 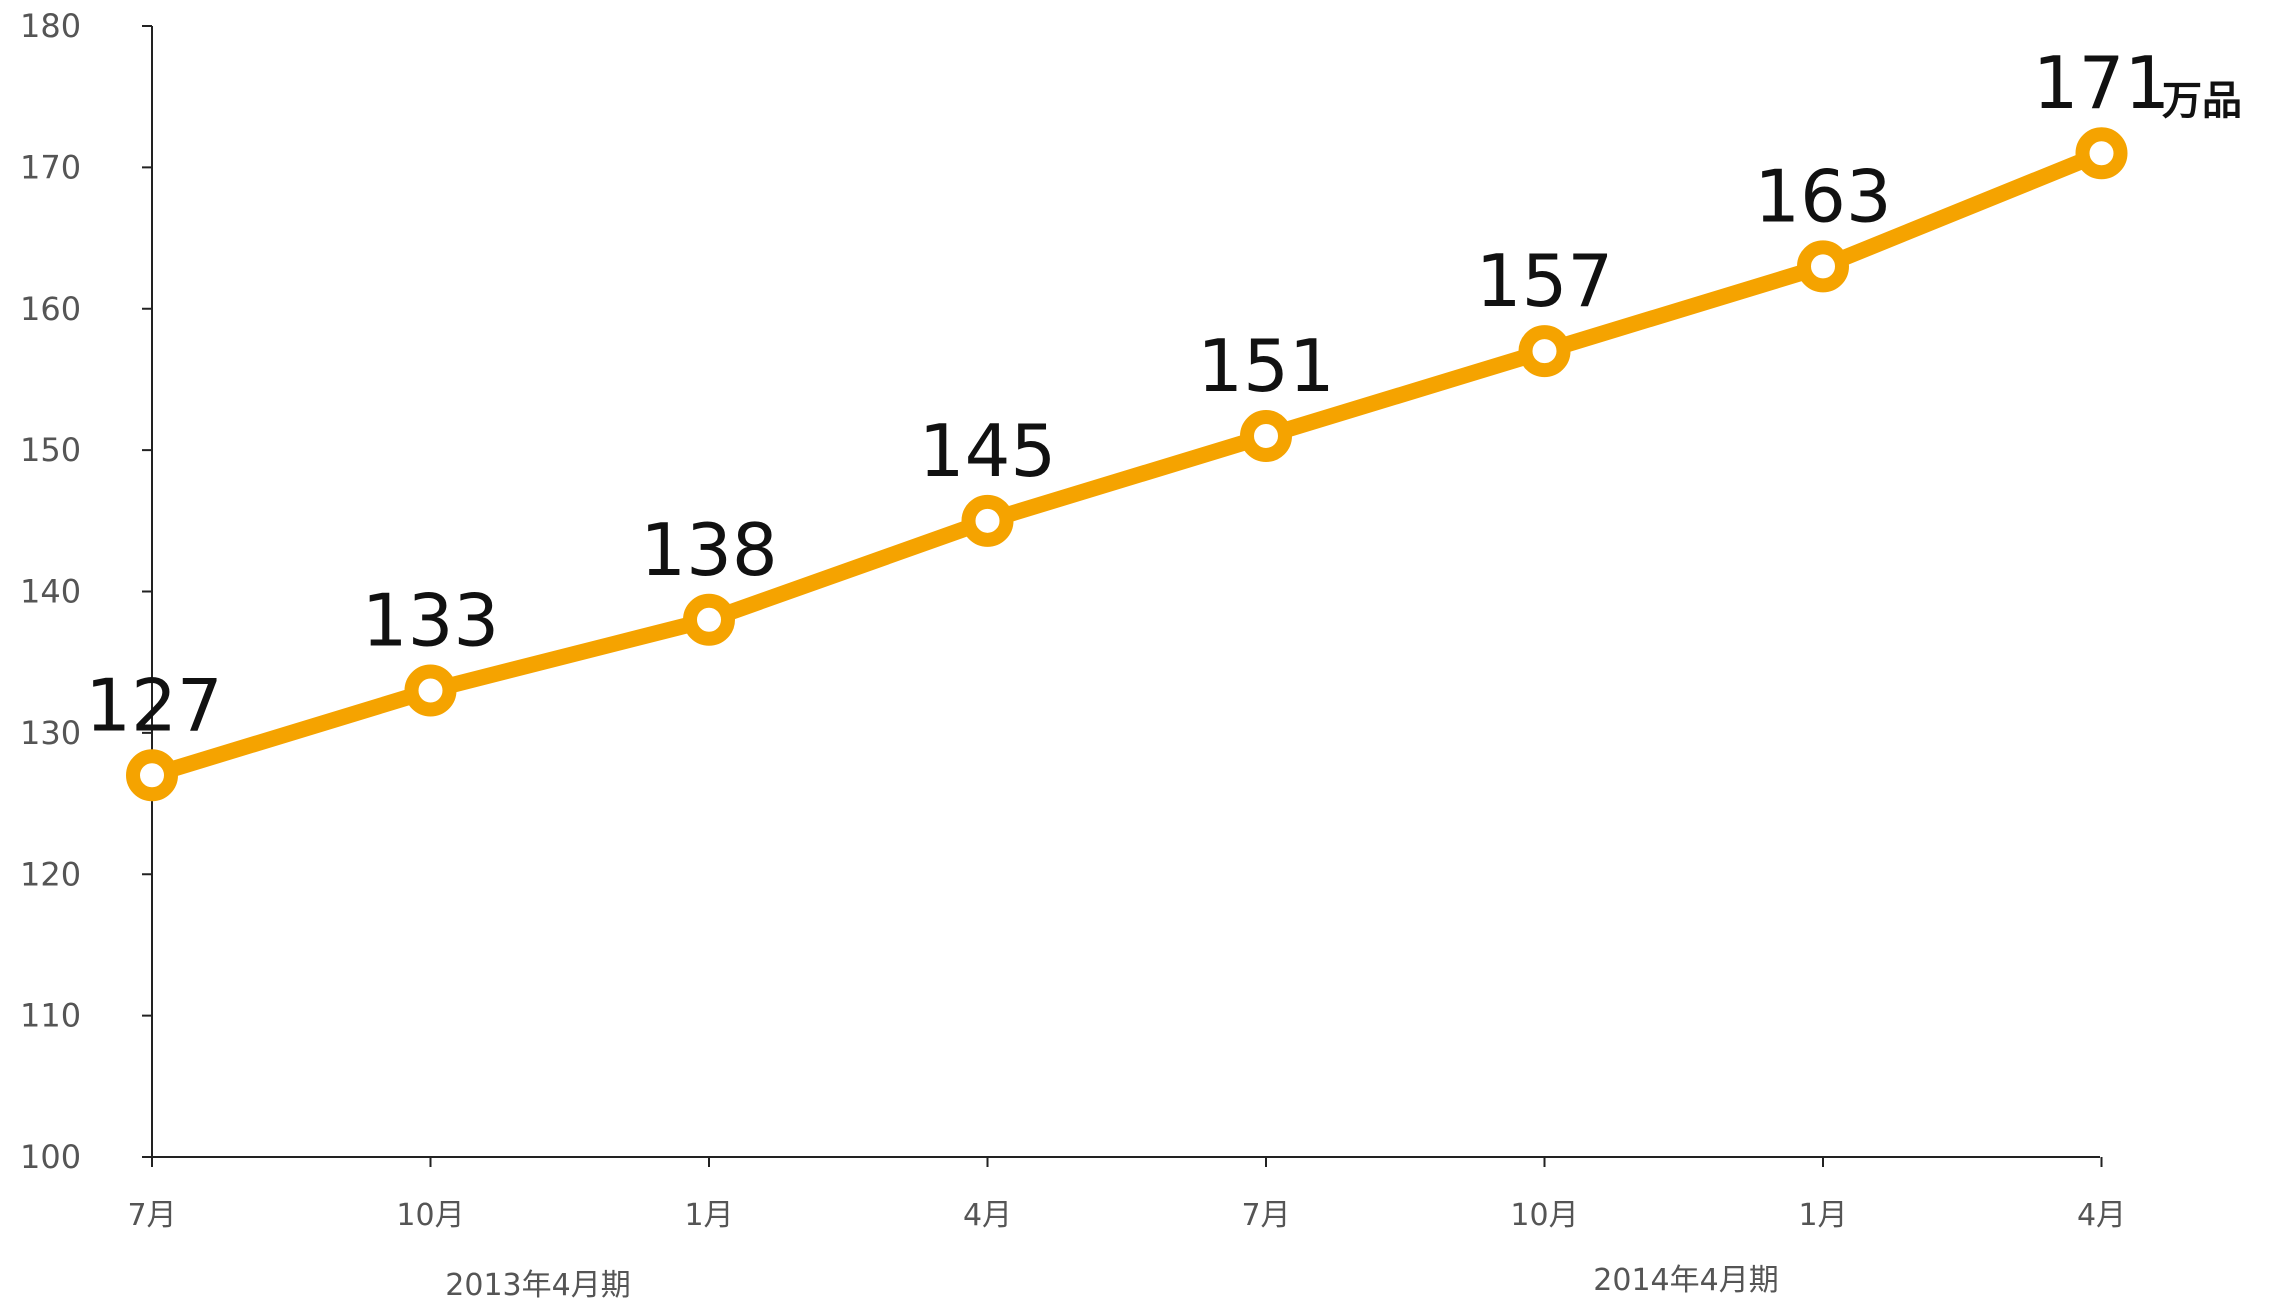 What do you see at coordinates (708, 550) in the screenshot?
I see `data-label: 138` at bounding box center [708, 550].